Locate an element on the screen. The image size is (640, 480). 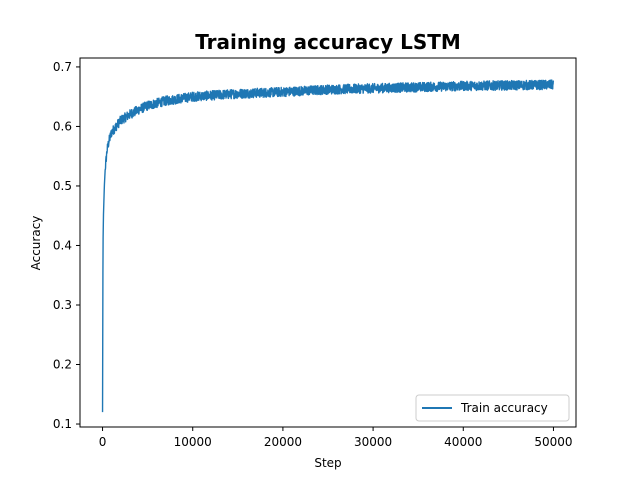
y-tick-label: 0.7 is located at coordinates (62, 67).